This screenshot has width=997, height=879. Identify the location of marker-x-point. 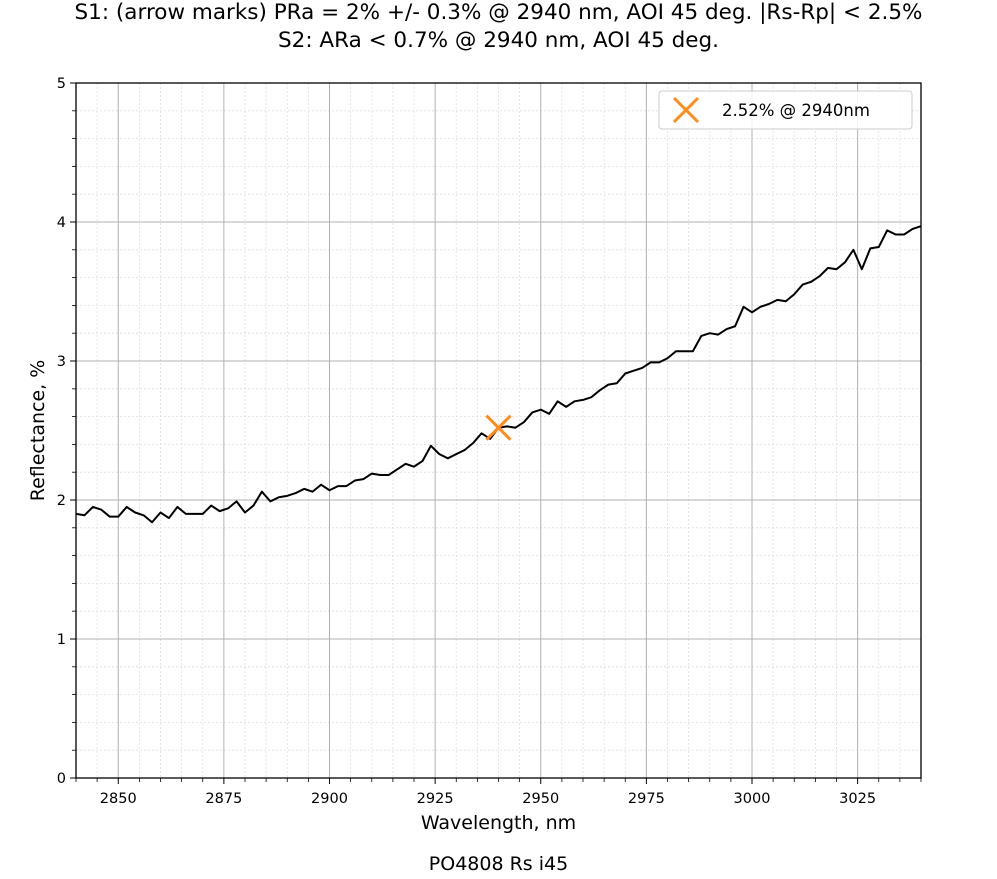
(498, 427).